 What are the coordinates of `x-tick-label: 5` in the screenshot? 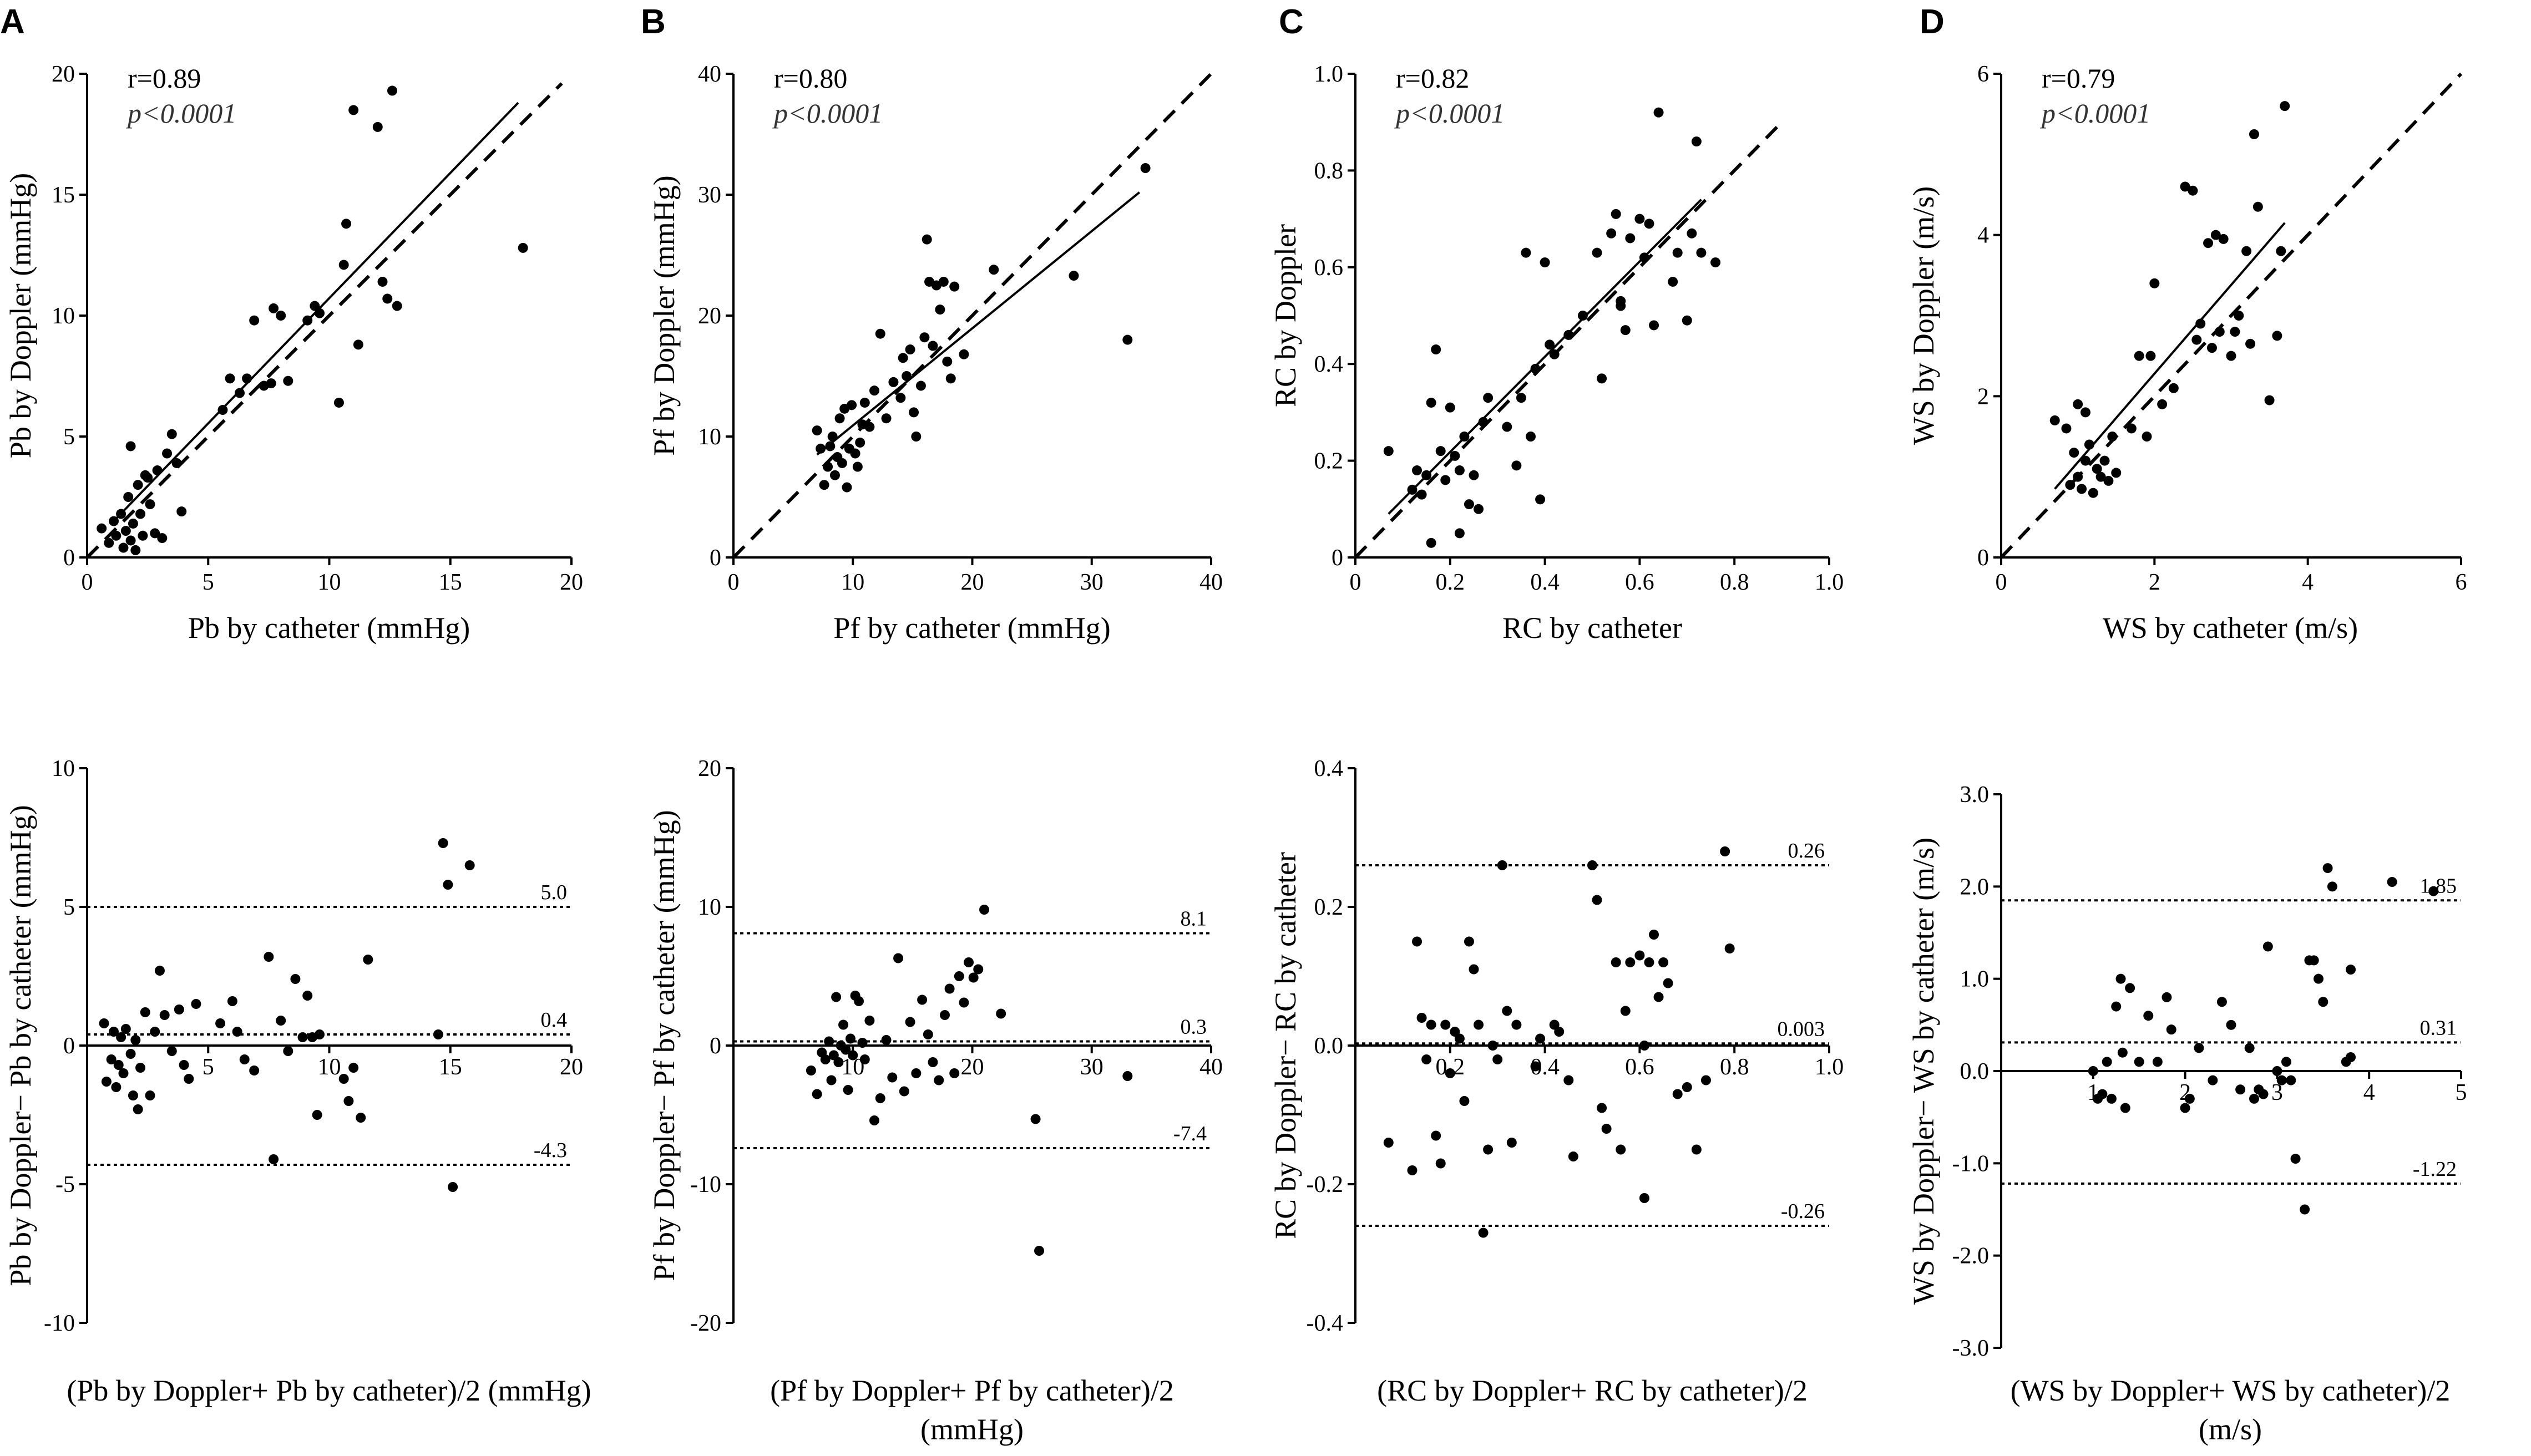 It's located at (208, 582).